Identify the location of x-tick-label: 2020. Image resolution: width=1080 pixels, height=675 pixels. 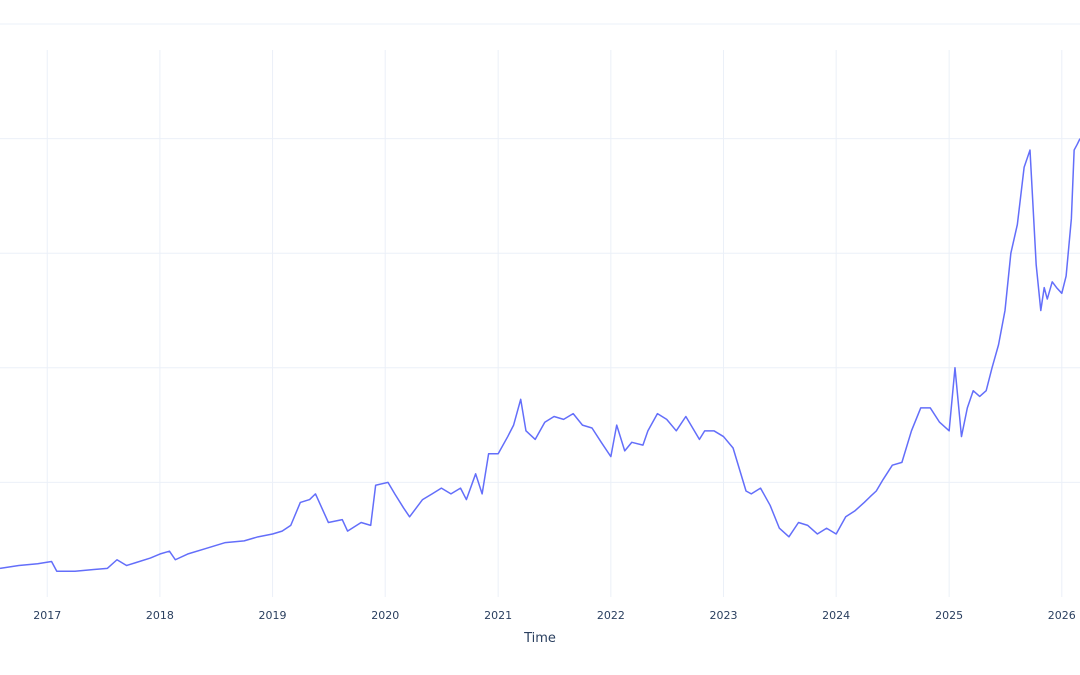
(385, 615).